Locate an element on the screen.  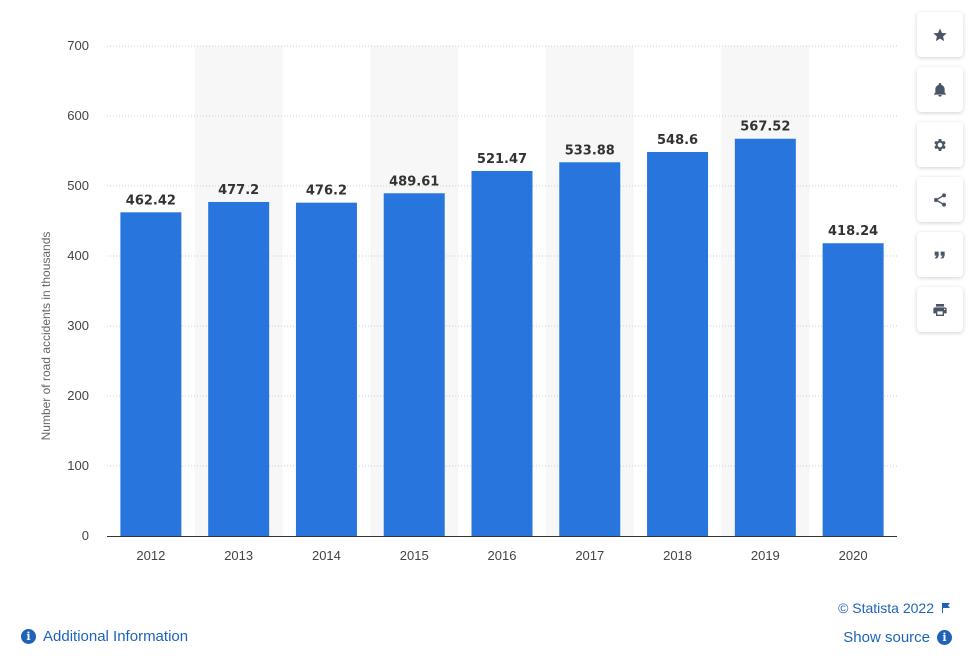
y-tick-label: 200 is located at coordinates (78, 395).